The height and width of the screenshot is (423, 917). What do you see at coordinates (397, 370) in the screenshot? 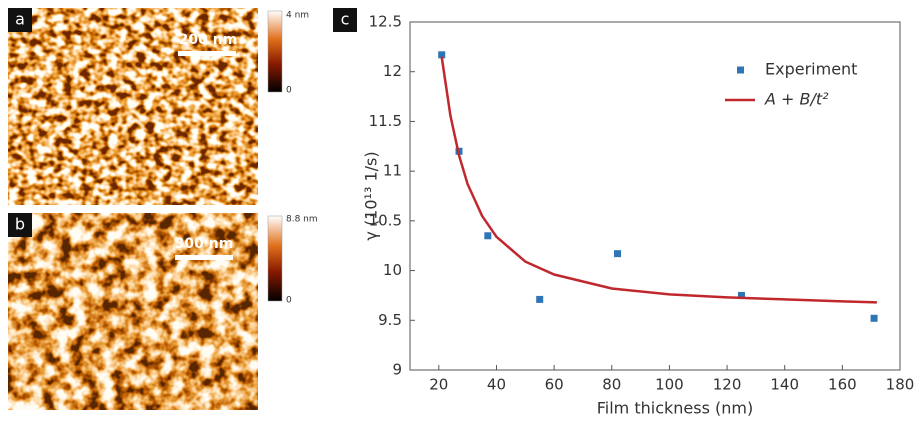
I see `y-tick-label: 9` at bounding box center [397, 370].